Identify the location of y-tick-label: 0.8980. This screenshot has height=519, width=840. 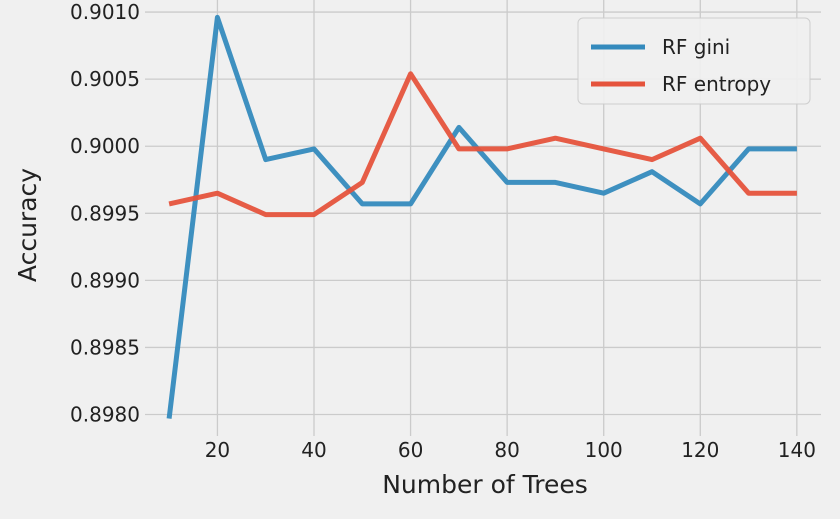
(105, 415).